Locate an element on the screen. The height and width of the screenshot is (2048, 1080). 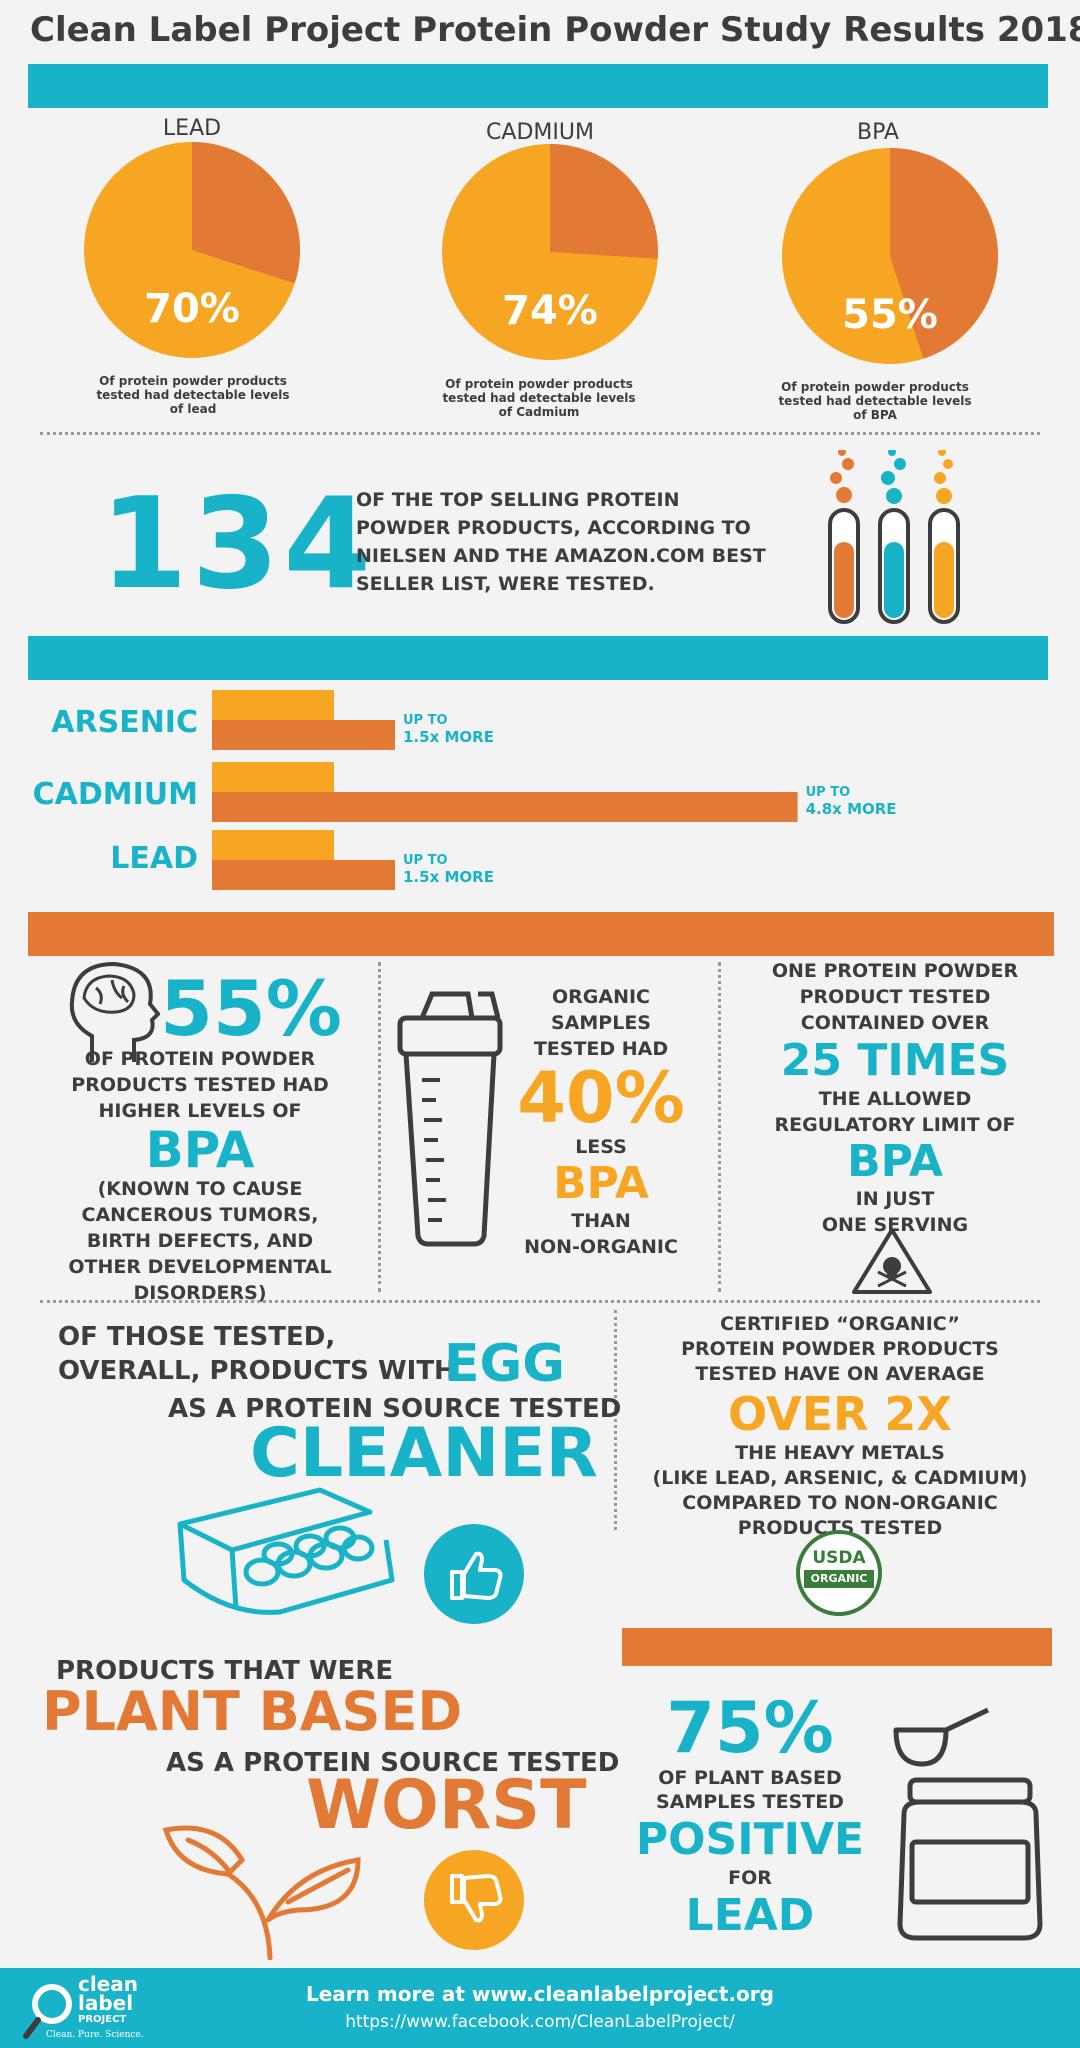
plant-line-2: AS A PROTEIN SOURCE TESTED is located at coordinates (393, 1763).